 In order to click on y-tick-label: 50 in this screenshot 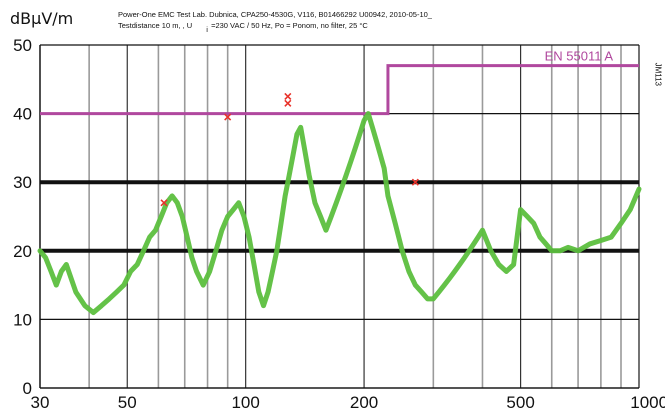, I will do `click(22, 45)`.